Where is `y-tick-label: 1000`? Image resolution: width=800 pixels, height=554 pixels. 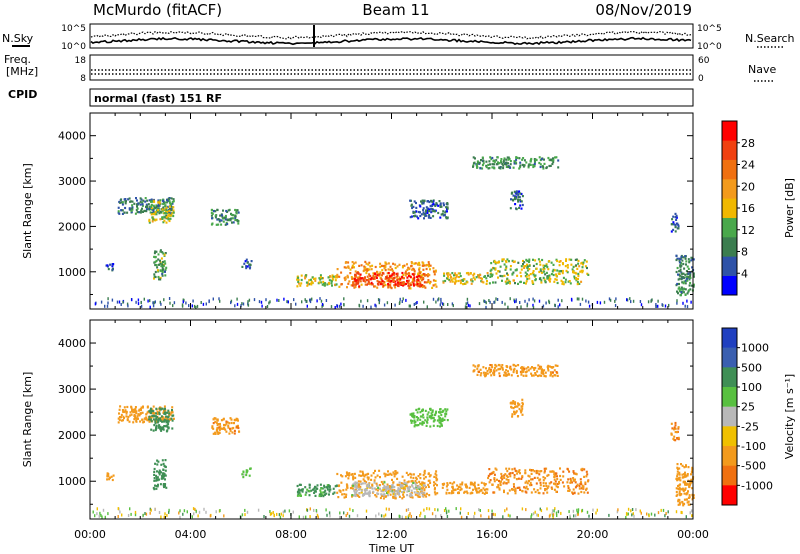
y-tick-label: 1000 is located at coordinates (72, 481).